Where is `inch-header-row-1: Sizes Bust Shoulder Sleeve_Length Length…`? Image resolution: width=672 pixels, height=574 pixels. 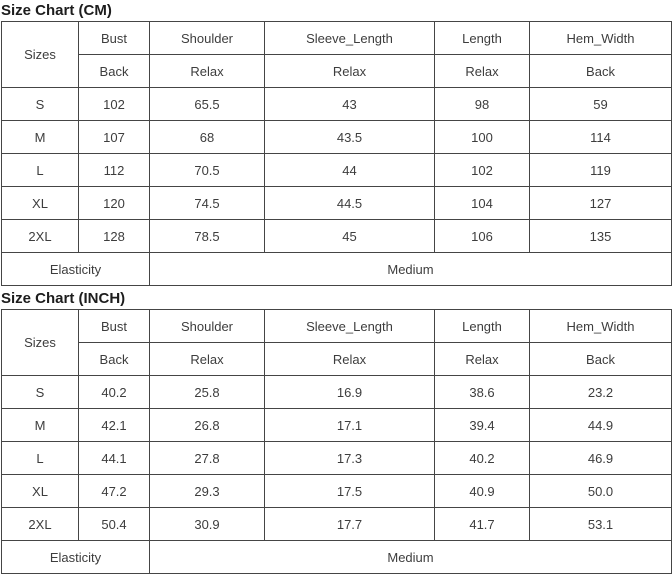 inch-header-row-1: Sizes Bust Shoulder Sleeve_Length Length… is located at coordinates (336, 342).